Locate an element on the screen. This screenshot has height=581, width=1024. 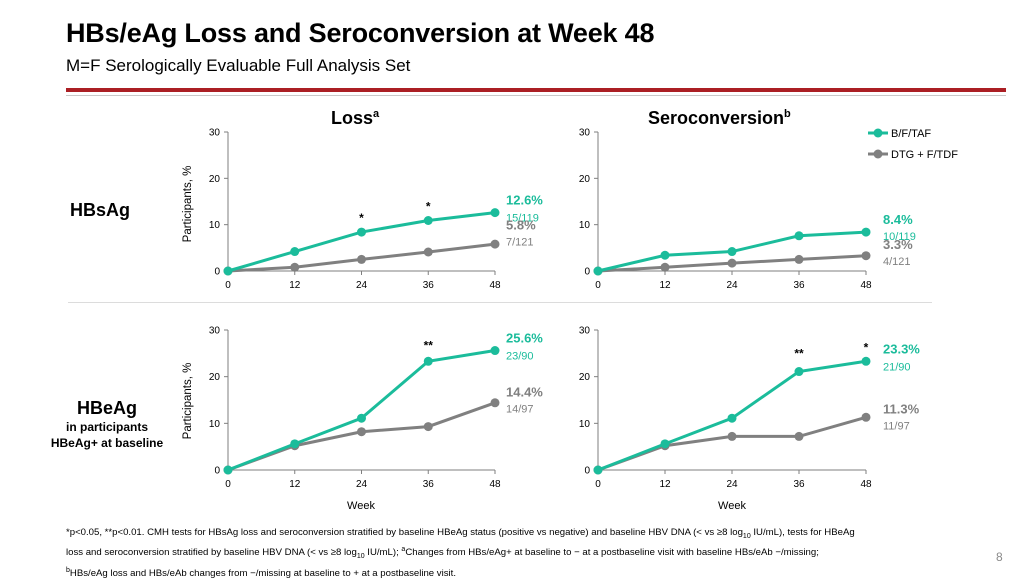
column-heading-loss-text: Loss is located at coordinates (352, 118).